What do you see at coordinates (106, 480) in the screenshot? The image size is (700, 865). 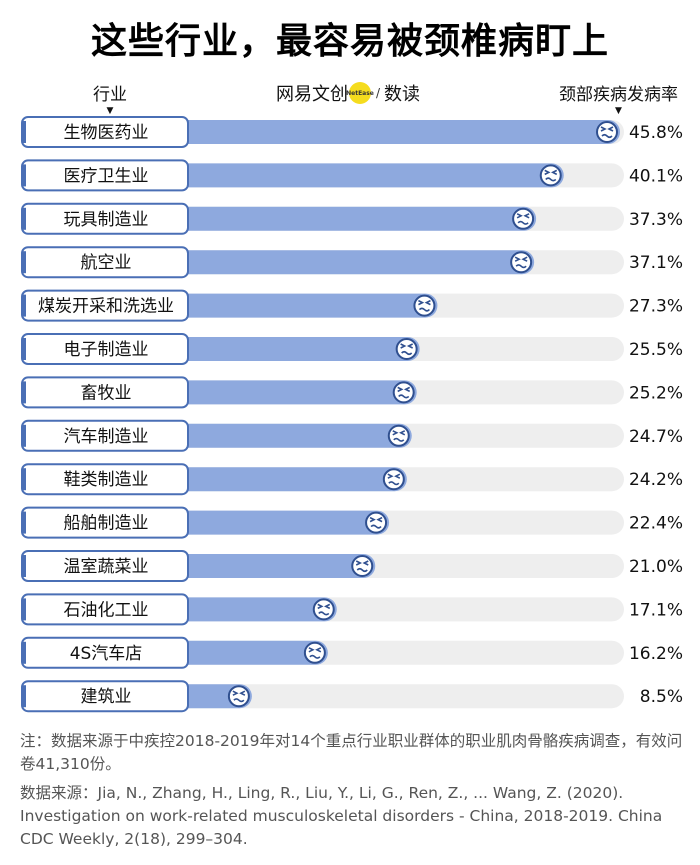 I see `category-label: 鞋类制造业` at bounding box center [106, 480].